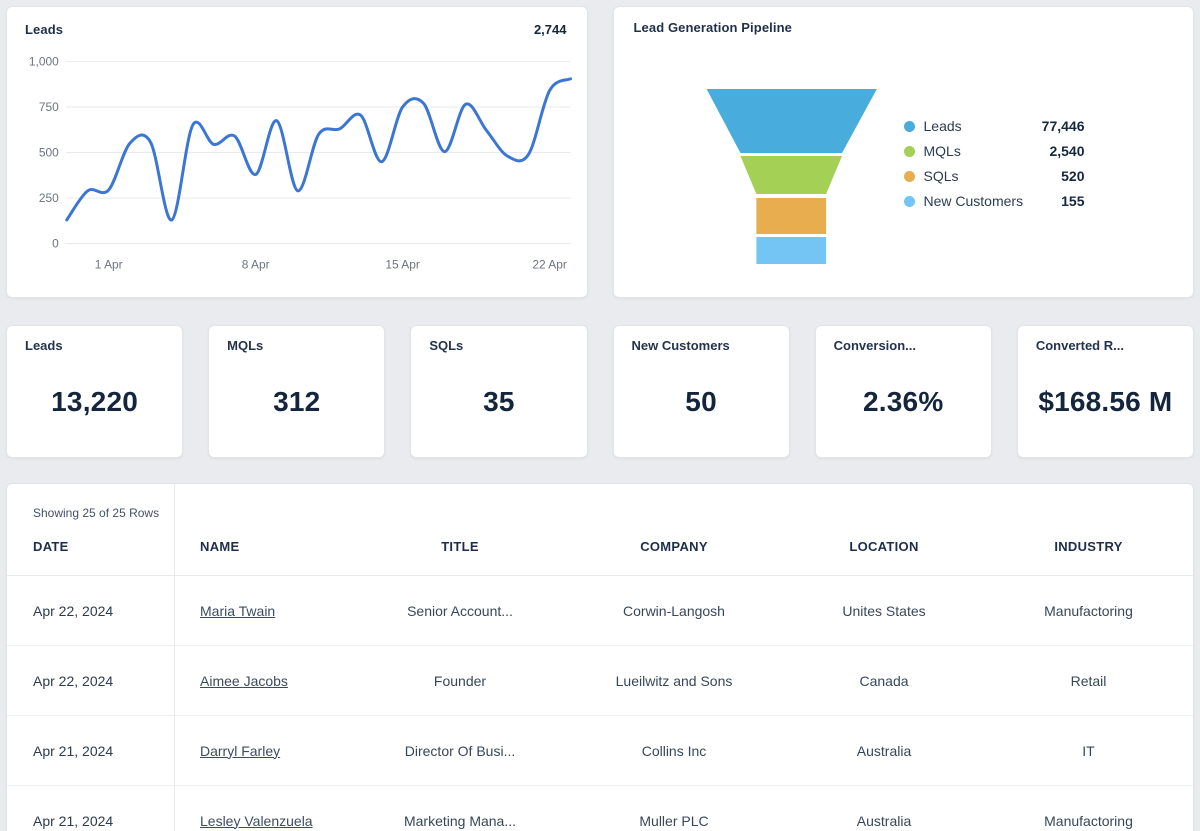 The width and height of the screenshot is (1200, 831). I want to click on kpi-card: Converted R... $168.56 M, so click(1105, 391).